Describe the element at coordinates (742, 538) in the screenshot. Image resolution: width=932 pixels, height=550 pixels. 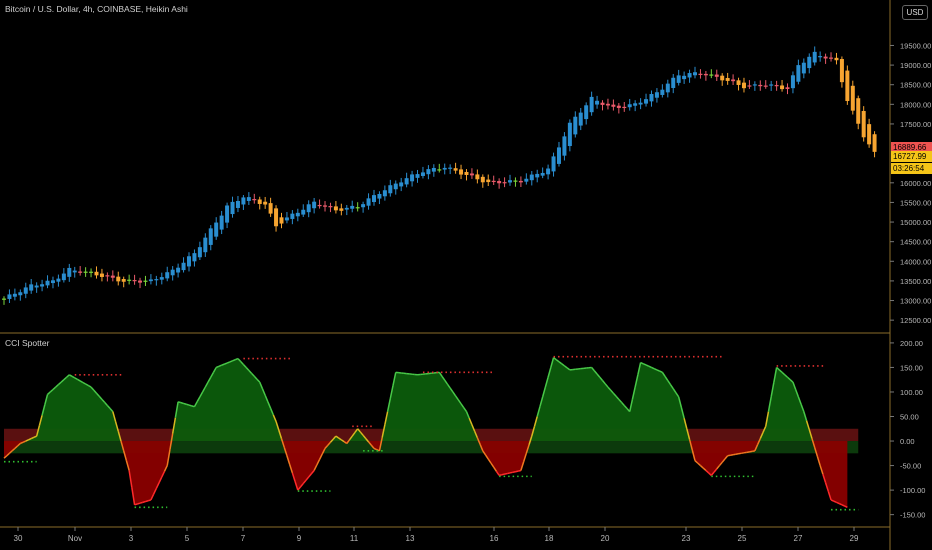
I see `time-tick-label: 25` at that location.